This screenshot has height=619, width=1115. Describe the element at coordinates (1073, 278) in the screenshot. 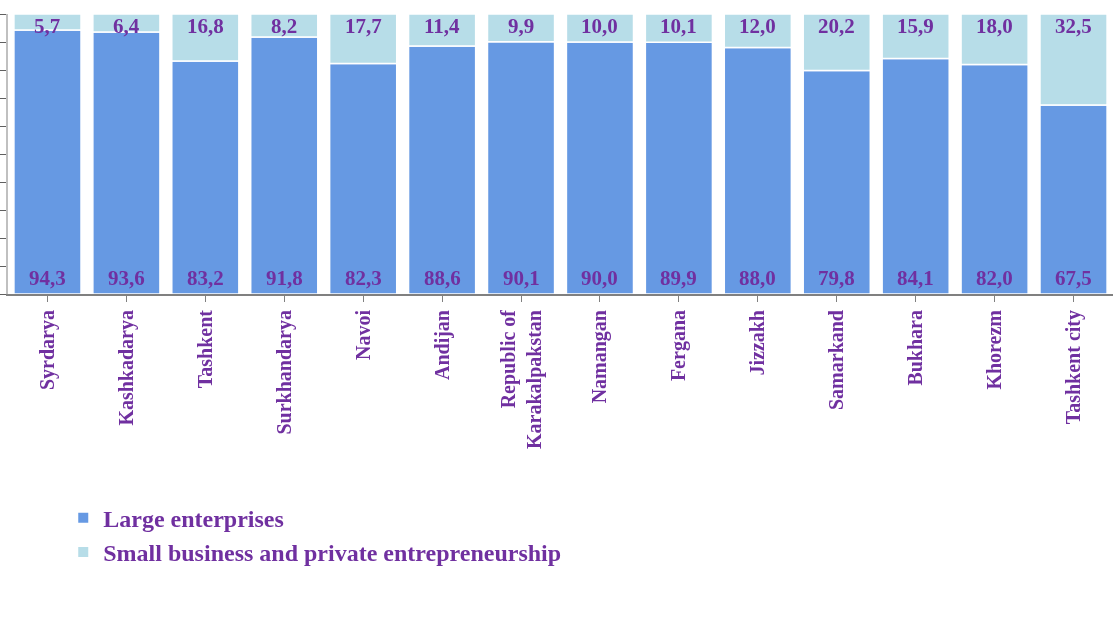

I see `data-label: 67,5` at that location.